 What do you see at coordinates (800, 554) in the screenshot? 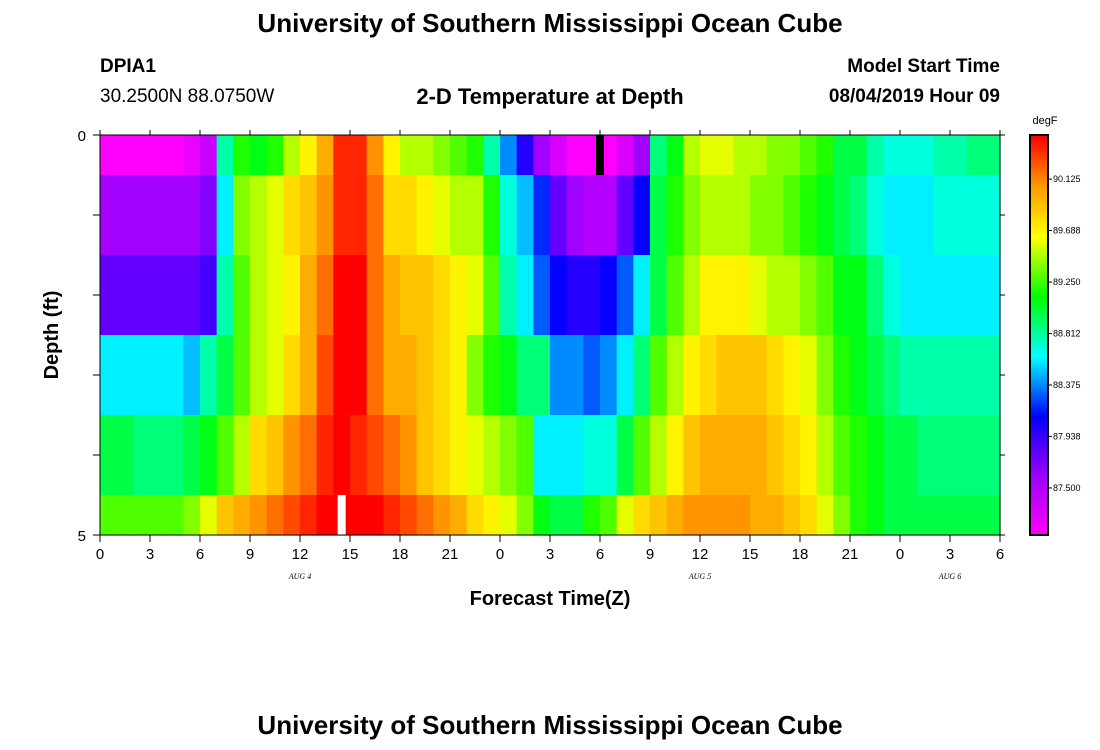
I see `x-tick-label: 18` at bounding box center [800, 554].